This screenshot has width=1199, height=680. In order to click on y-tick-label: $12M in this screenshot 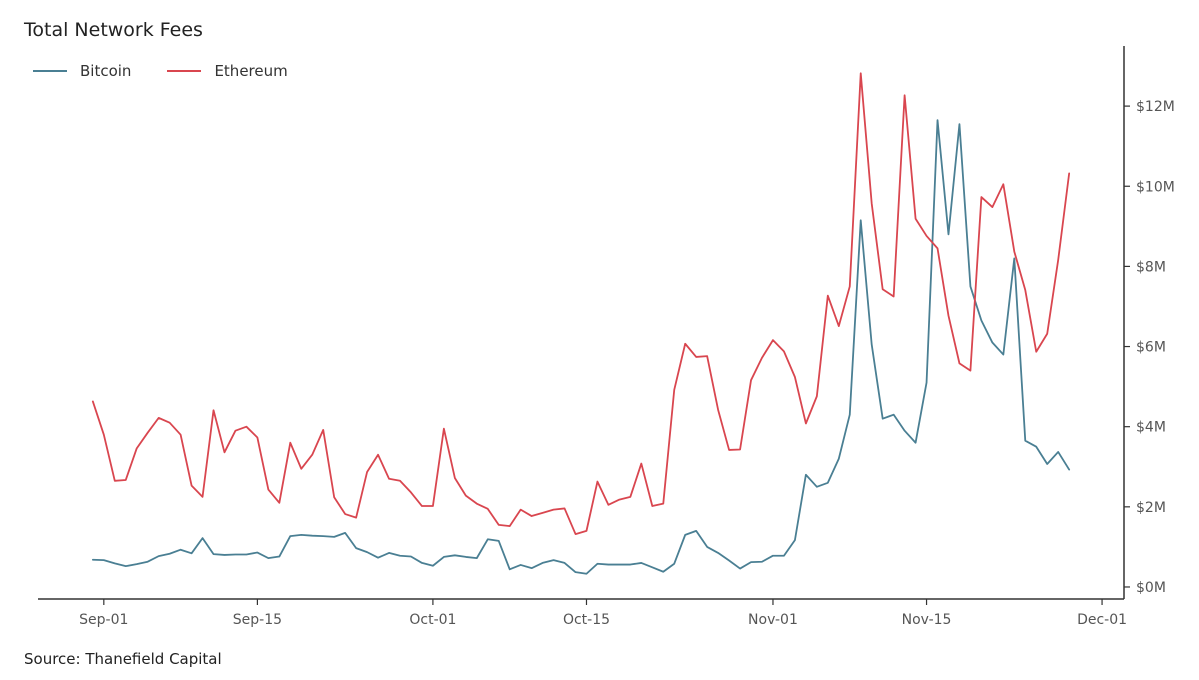, I will do `click(1155, 107)`.